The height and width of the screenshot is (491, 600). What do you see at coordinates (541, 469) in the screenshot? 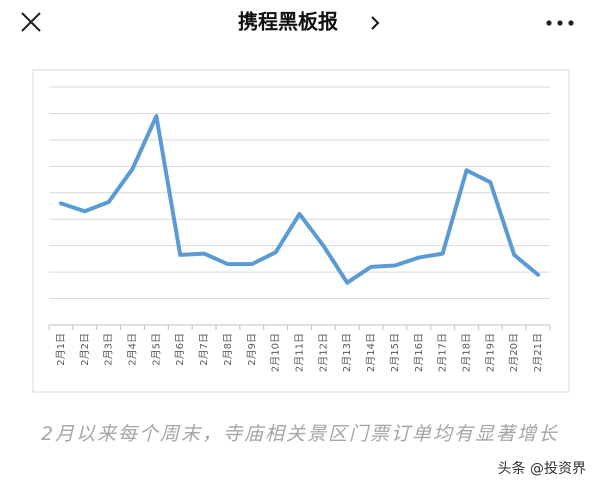
I see `watermark: 头条 @投资界` at bounding box center [541, 469].